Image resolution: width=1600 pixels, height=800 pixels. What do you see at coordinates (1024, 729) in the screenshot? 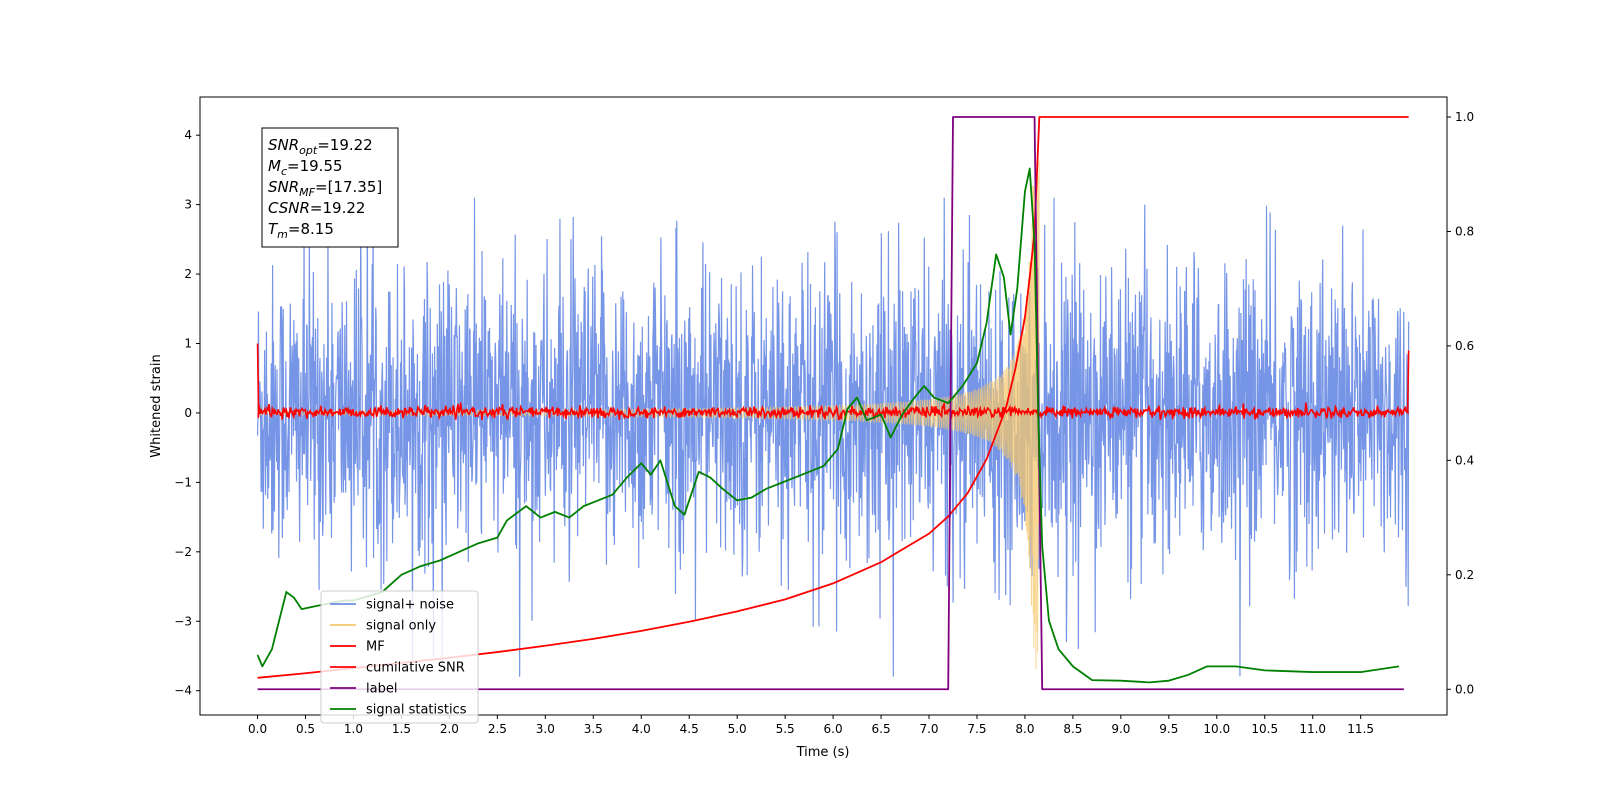
I see `x-tick-label: 8.0` at bounding box center [1024, 729].